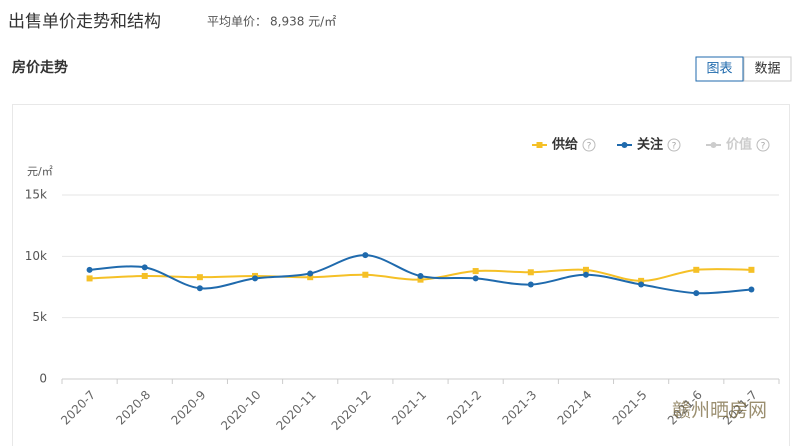 This screenshot has width=800, height=446. What do you see at coordinates (650, 145) in the screenshot?
I see `legend-label: 关注` at bounding box center [650, 145].